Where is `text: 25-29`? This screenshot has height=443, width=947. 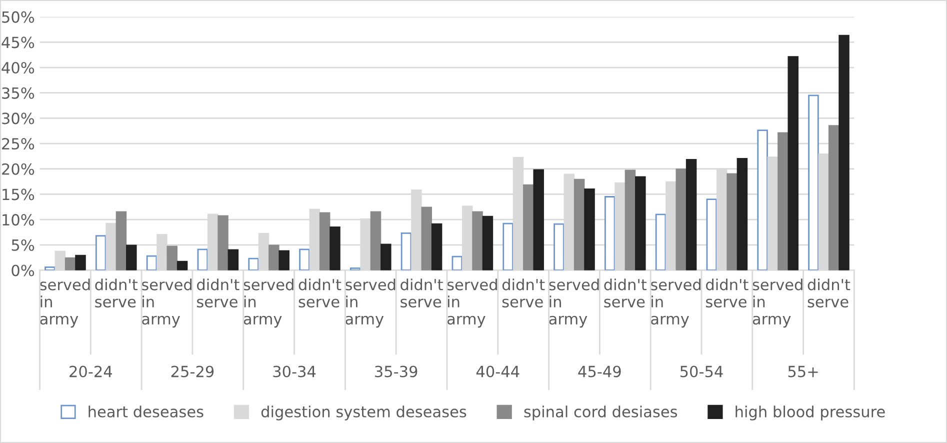 text: 25-29 is located at coordinates (192, 372).